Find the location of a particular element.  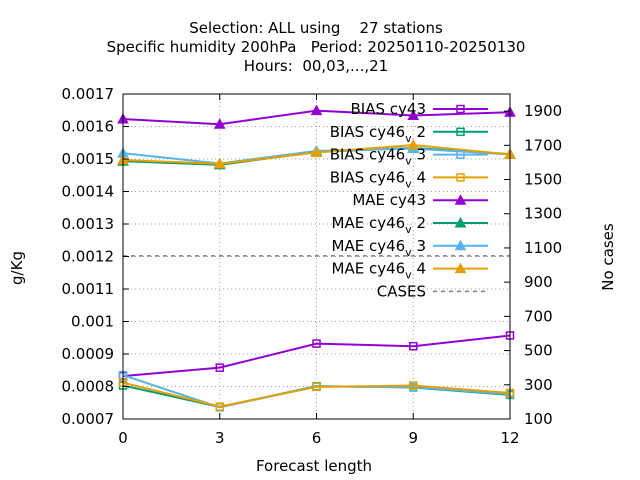

y-tick-label: 0.0007 is located at coordinates (88, 419).